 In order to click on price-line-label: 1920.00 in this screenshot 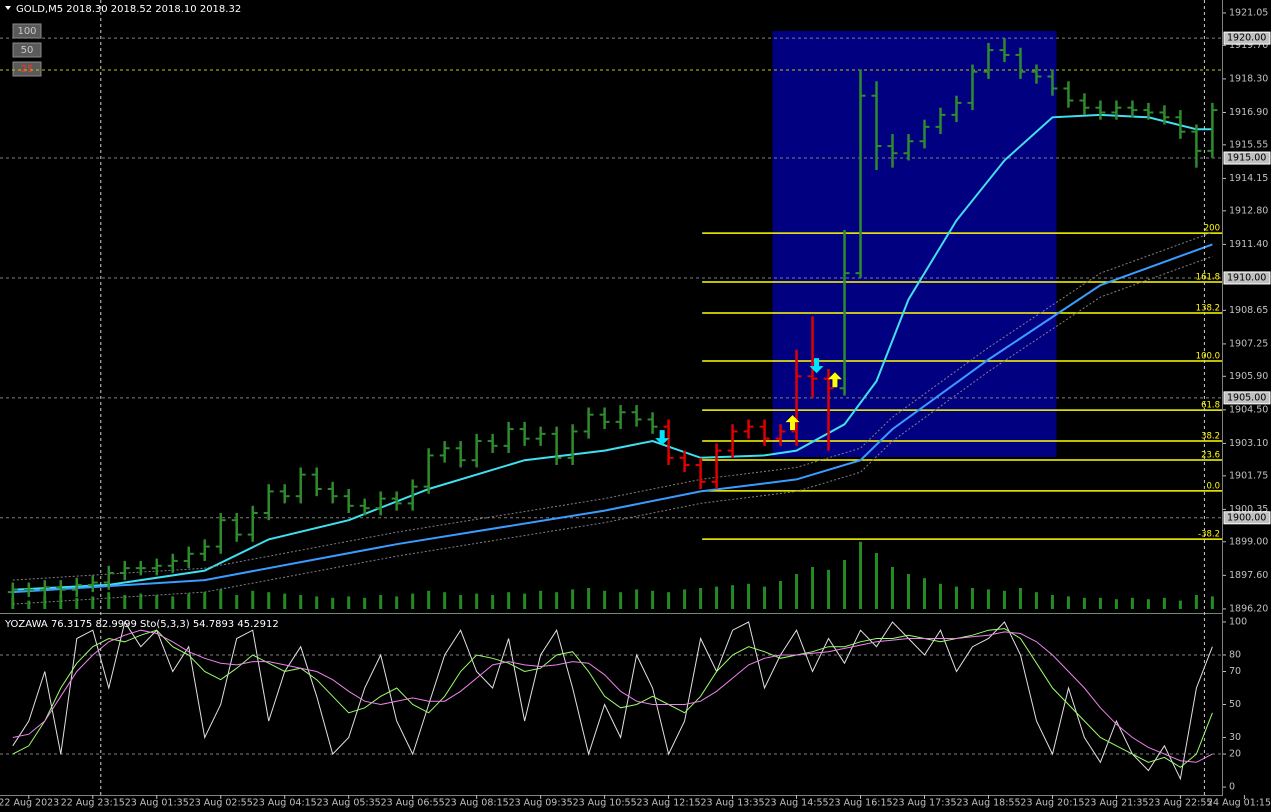, I will do `click(1246, 38)`.